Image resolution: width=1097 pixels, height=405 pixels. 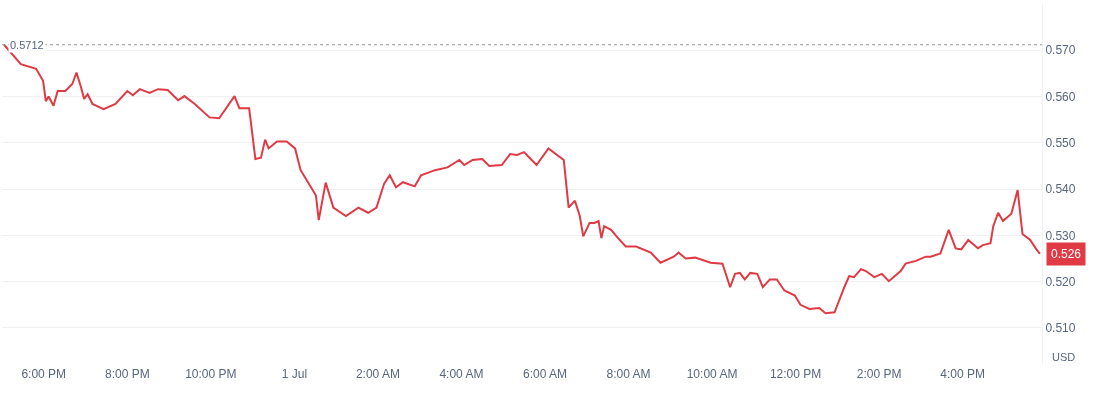 I want to click on y-tick-label: 0.540, so click(x=1060, y=189).